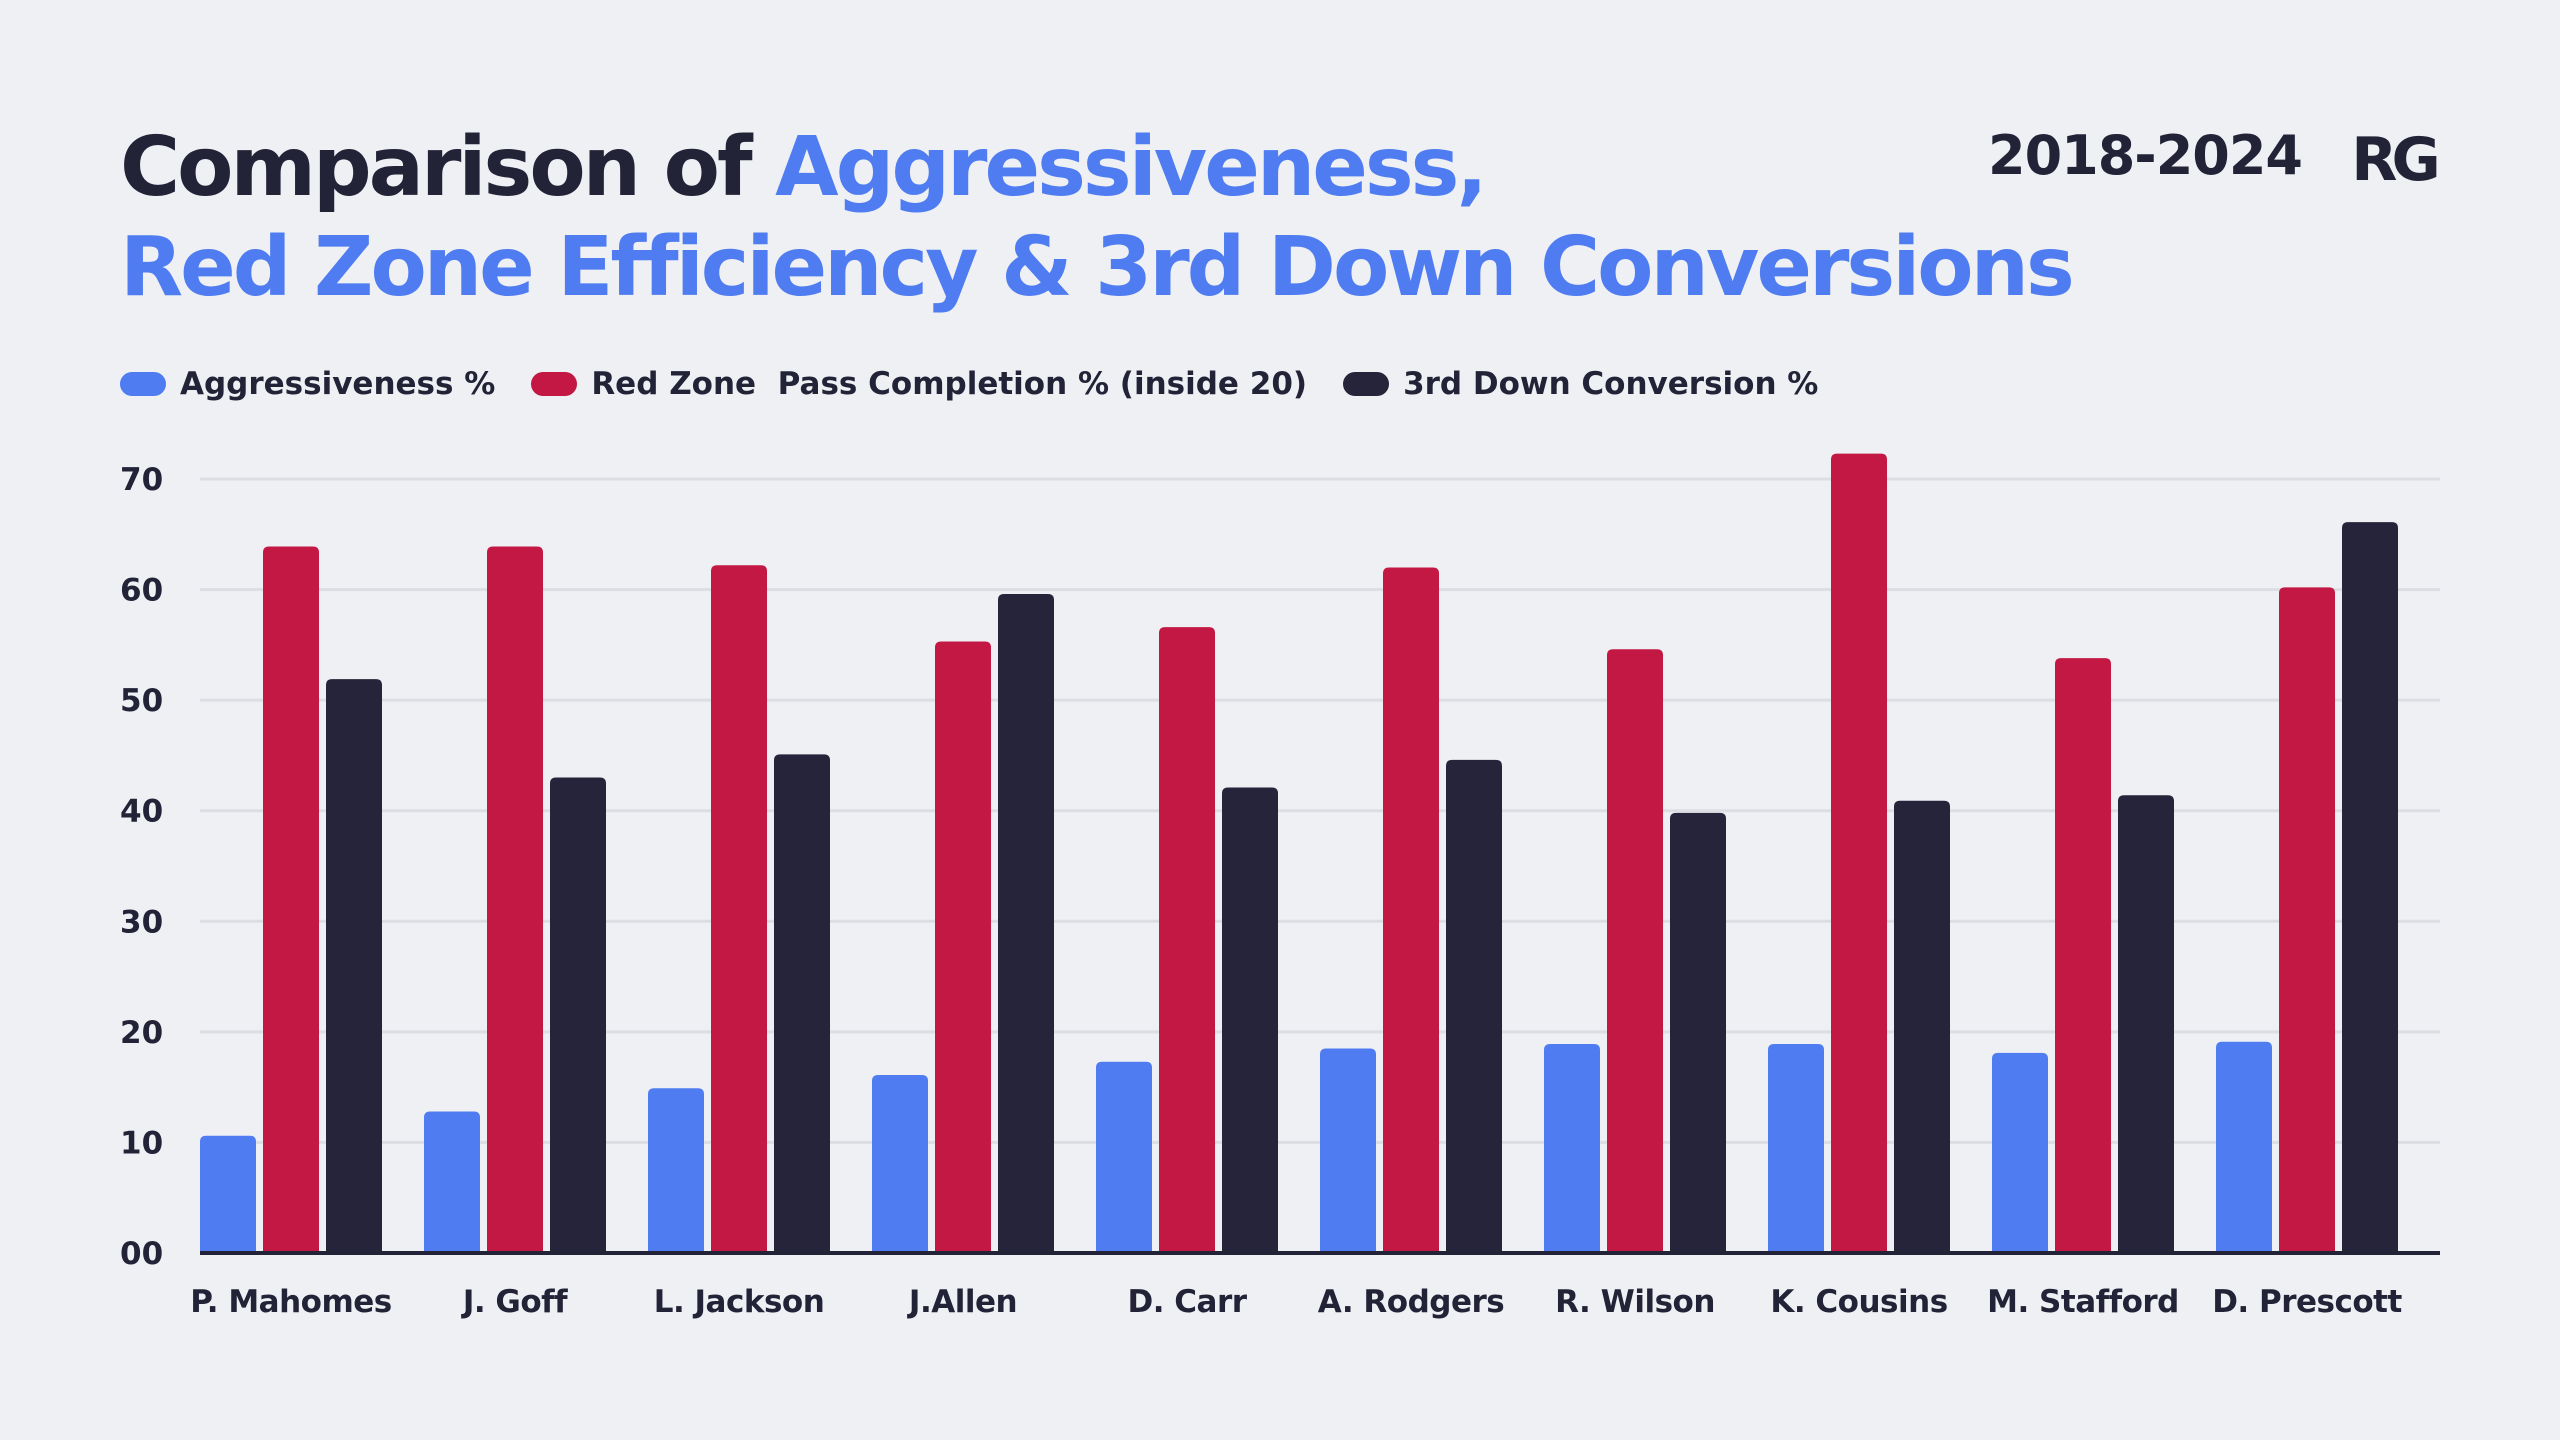 The height and width of the screenshot is (1440, 2560). I want to click on legend-item-aggressiveness: Aggressiveness %, so click(307, 384).